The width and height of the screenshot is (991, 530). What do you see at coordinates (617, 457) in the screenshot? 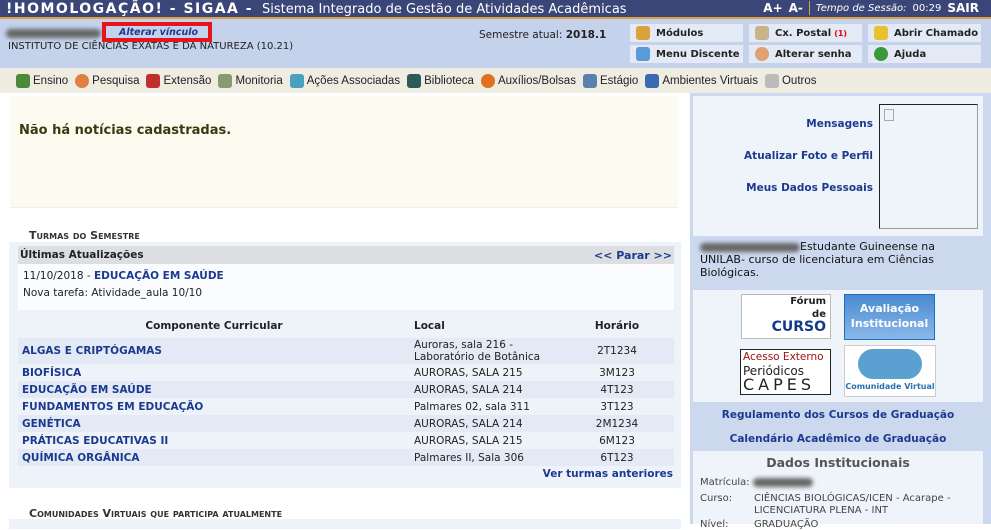
I see `course-schedule: 6T123` at bounding box center [617, 457].